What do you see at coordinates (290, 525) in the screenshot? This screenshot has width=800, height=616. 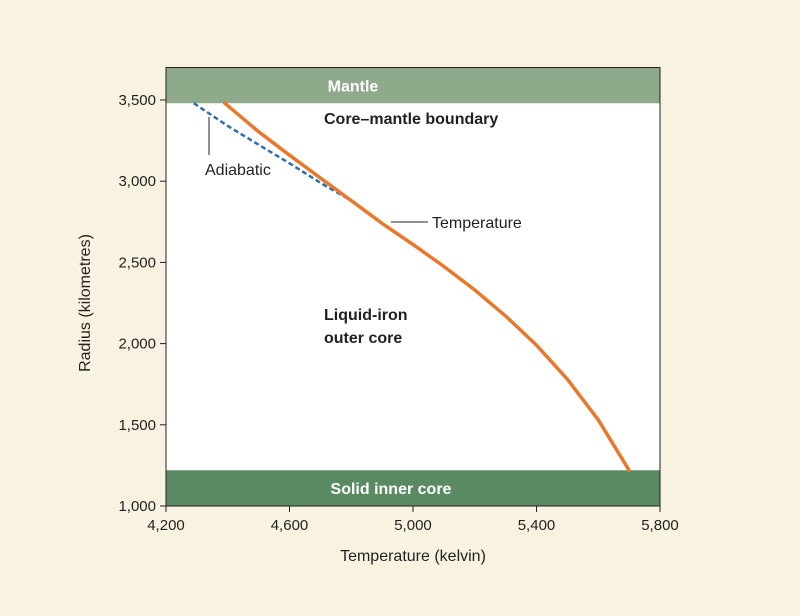 I see `x-tick-label: 4,600` at bounding box center [290, 525].